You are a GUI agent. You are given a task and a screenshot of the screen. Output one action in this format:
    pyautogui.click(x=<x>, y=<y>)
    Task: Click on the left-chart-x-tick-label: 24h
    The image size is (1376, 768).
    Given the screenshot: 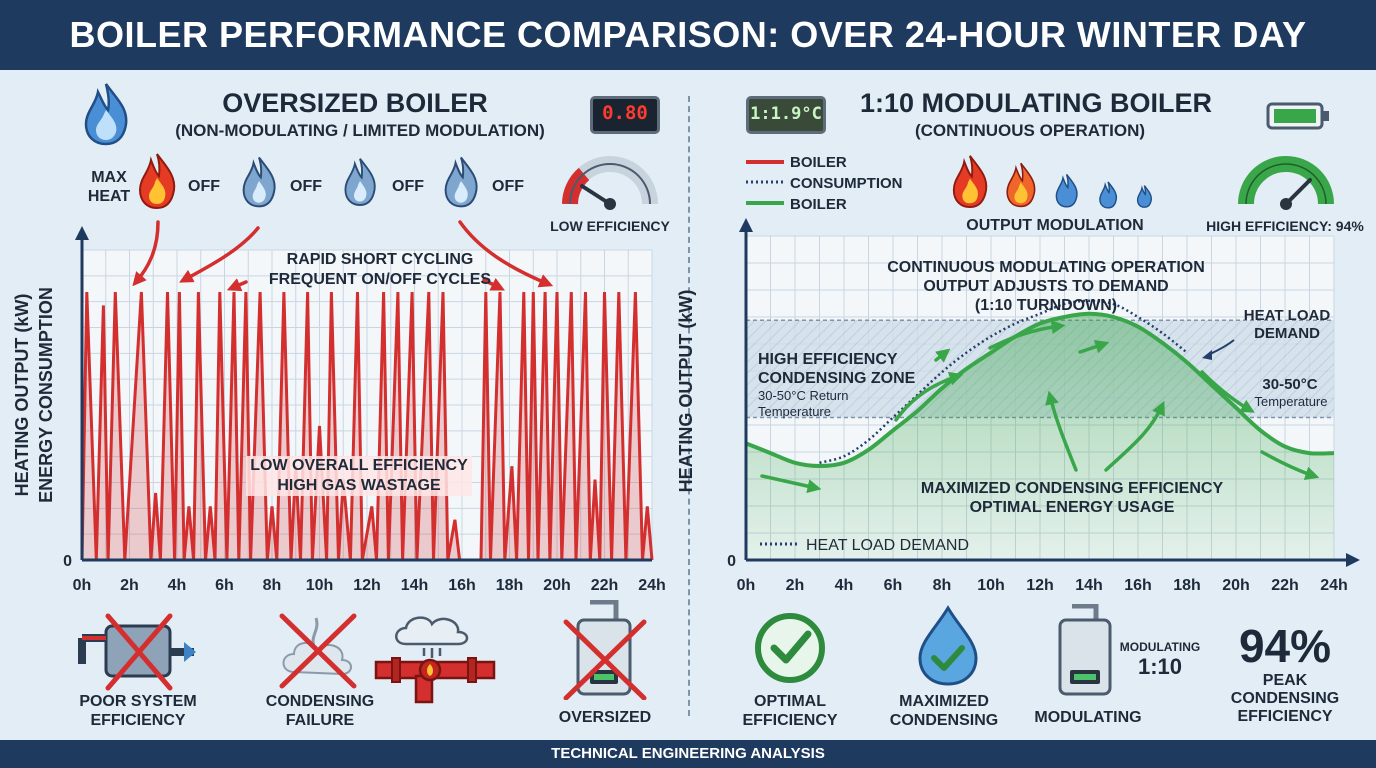 What is the action you would take?
    pyautogui.click(x=652, y=585)
    